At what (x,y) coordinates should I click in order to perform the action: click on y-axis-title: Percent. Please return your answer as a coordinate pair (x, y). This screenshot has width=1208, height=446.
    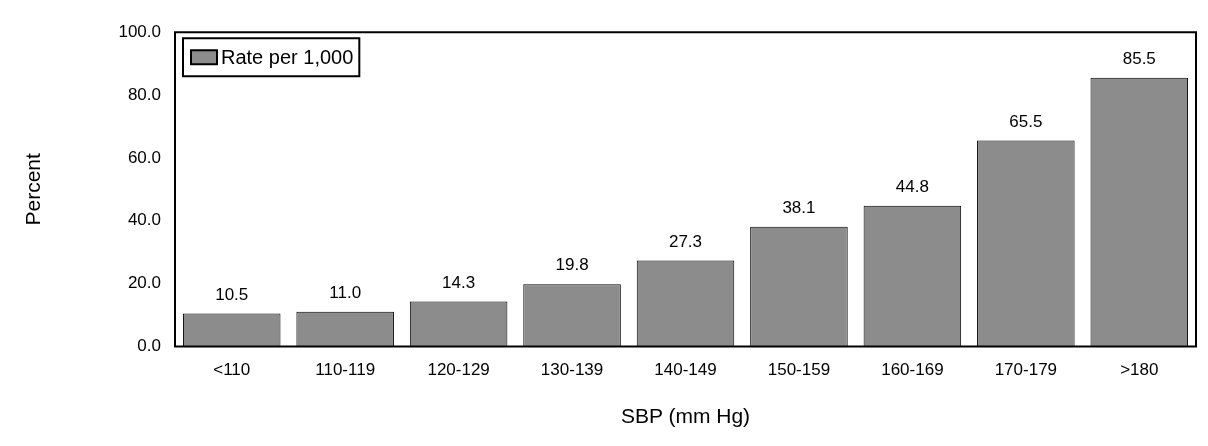
    Looking at the image, I should click on (33, 189).